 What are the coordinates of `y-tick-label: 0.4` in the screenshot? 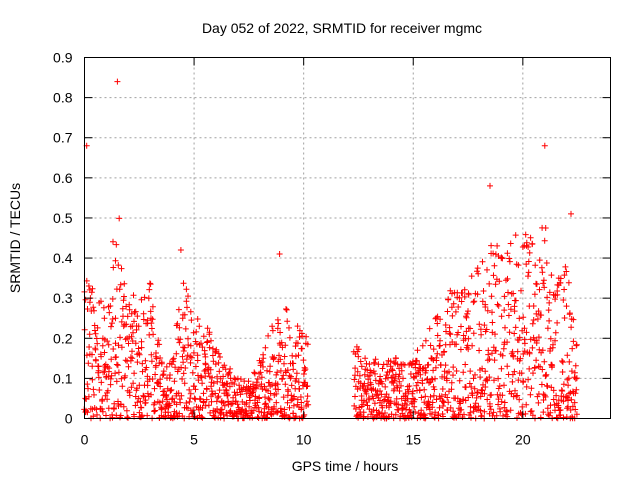 It's located at (63, 258).